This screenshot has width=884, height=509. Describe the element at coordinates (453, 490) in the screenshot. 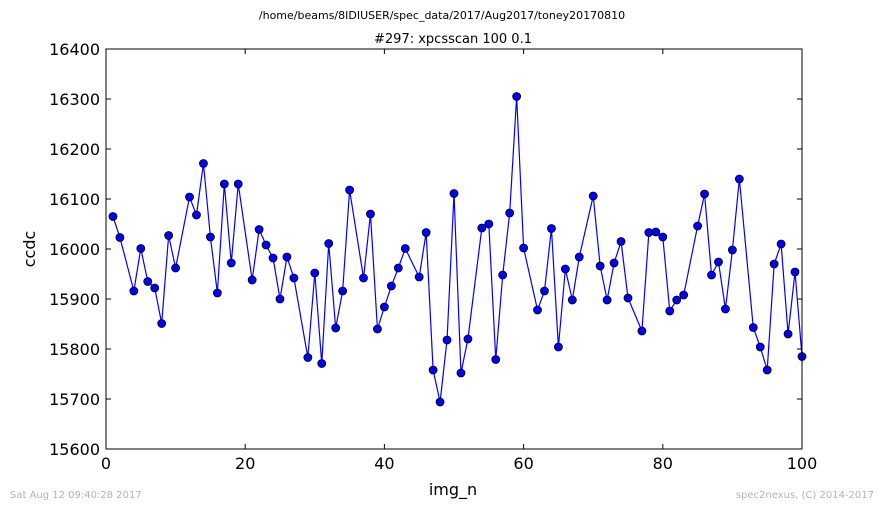

I see `x-axis-label: img_n` at that location.